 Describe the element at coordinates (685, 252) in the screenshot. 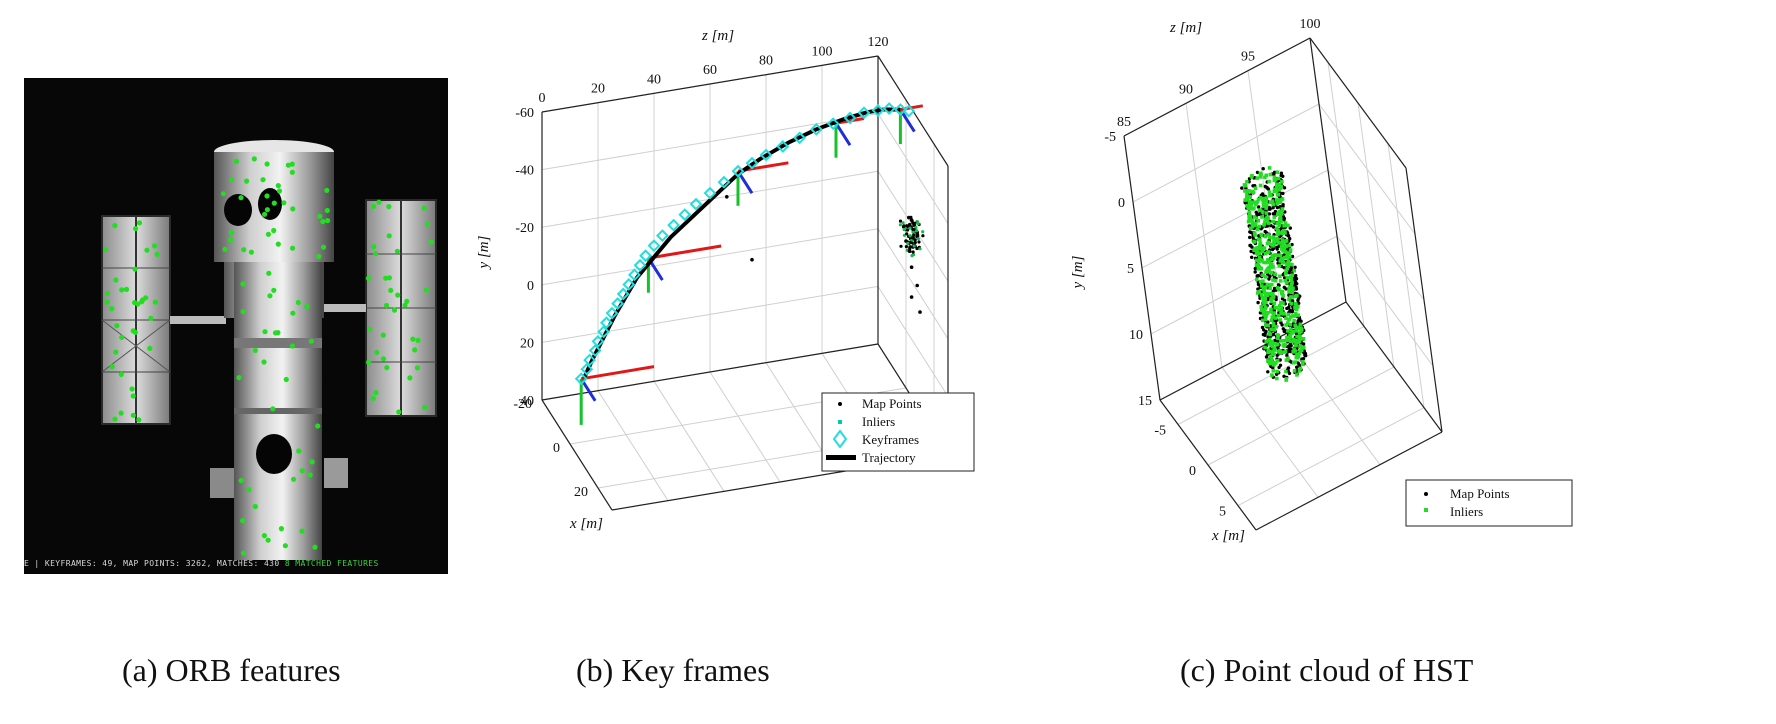

I see `keyframe-axis-z` at that location.